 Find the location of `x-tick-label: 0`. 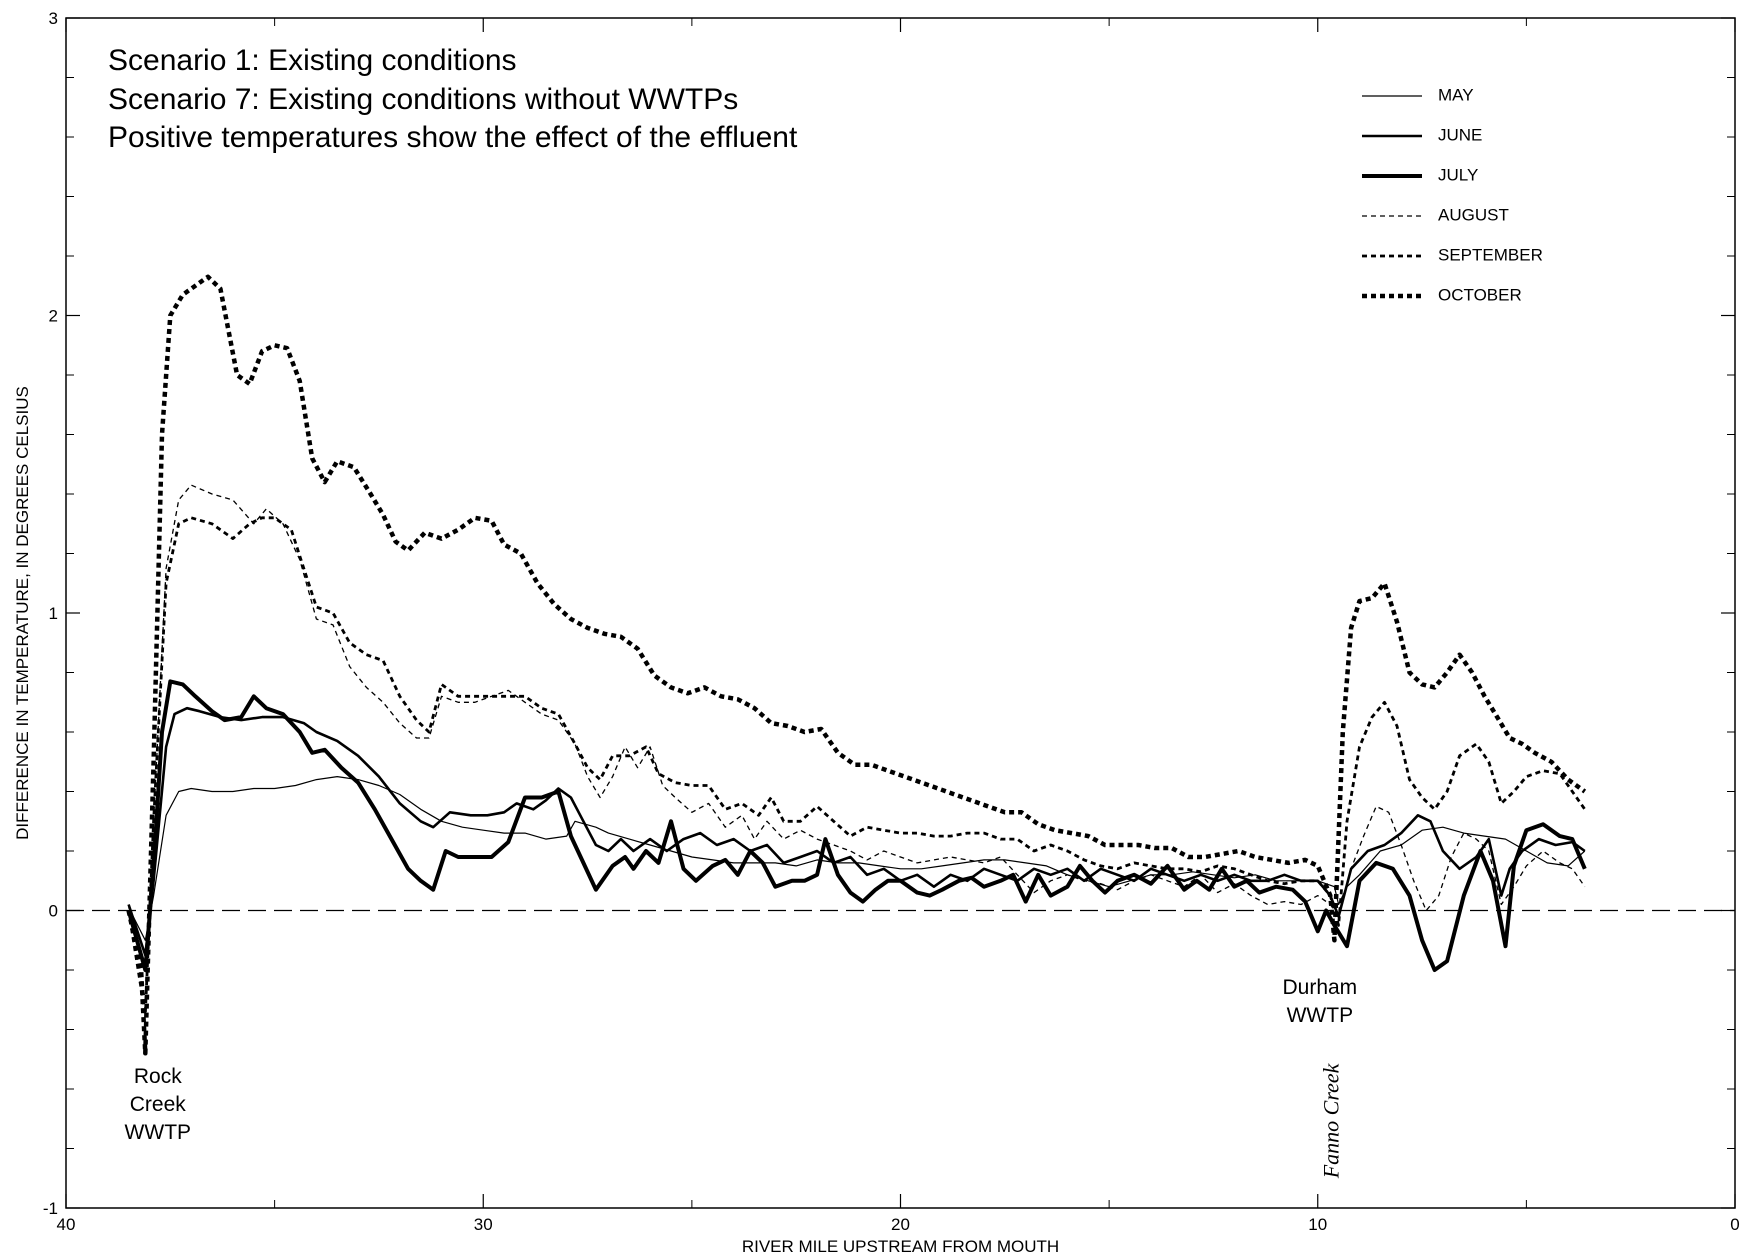

x-tick-label: 0 is located at coordinates (1734, 1224).